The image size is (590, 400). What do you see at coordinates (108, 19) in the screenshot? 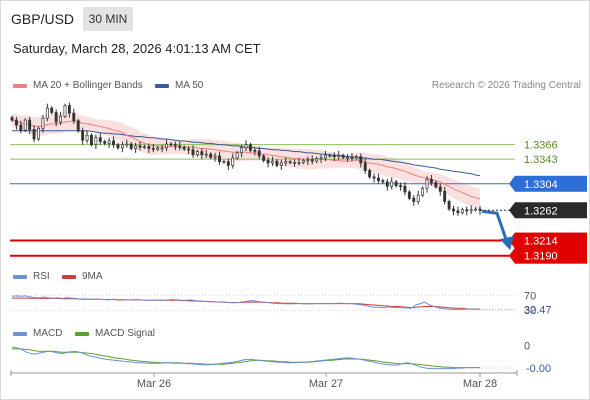
I see `timeframe-badge: 30 MIN` at bounding box center [108, 19].